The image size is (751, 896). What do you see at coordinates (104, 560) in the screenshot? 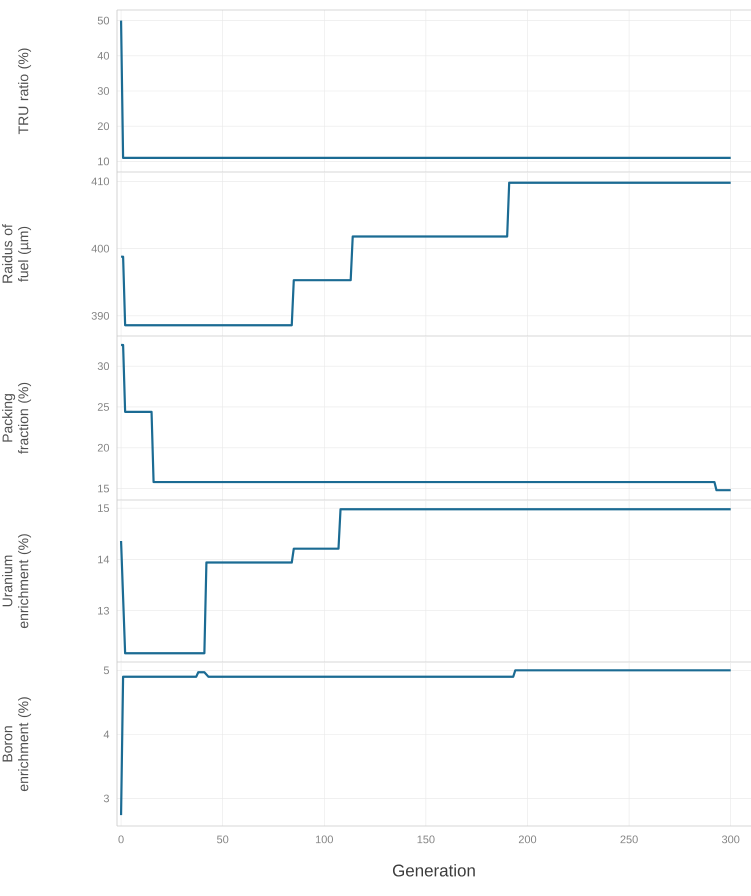
I see `y-tick-label: 14` at bounding box center [104, 560].